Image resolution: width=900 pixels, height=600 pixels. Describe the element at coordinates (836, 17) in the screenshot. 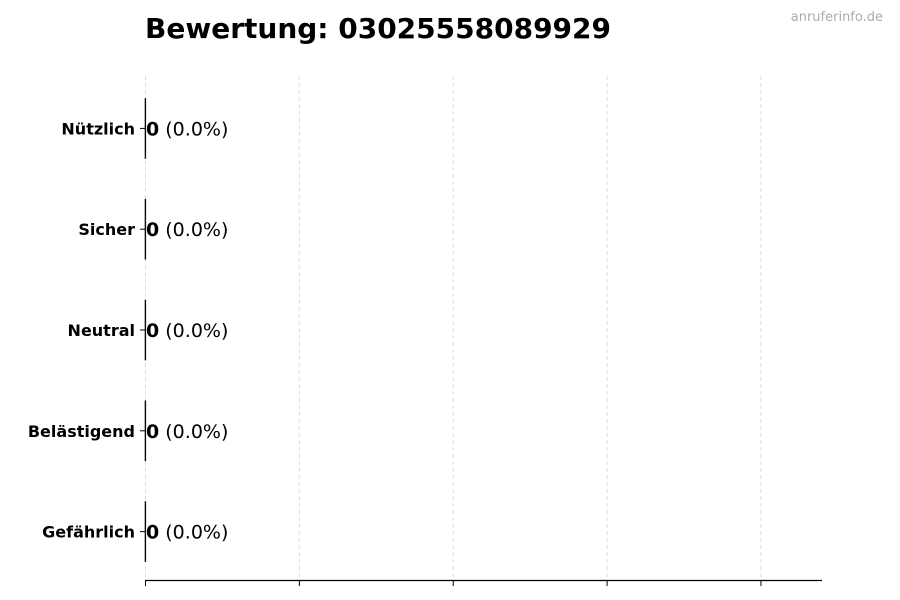

I see `watermark: anruferinfo.de` at that location.